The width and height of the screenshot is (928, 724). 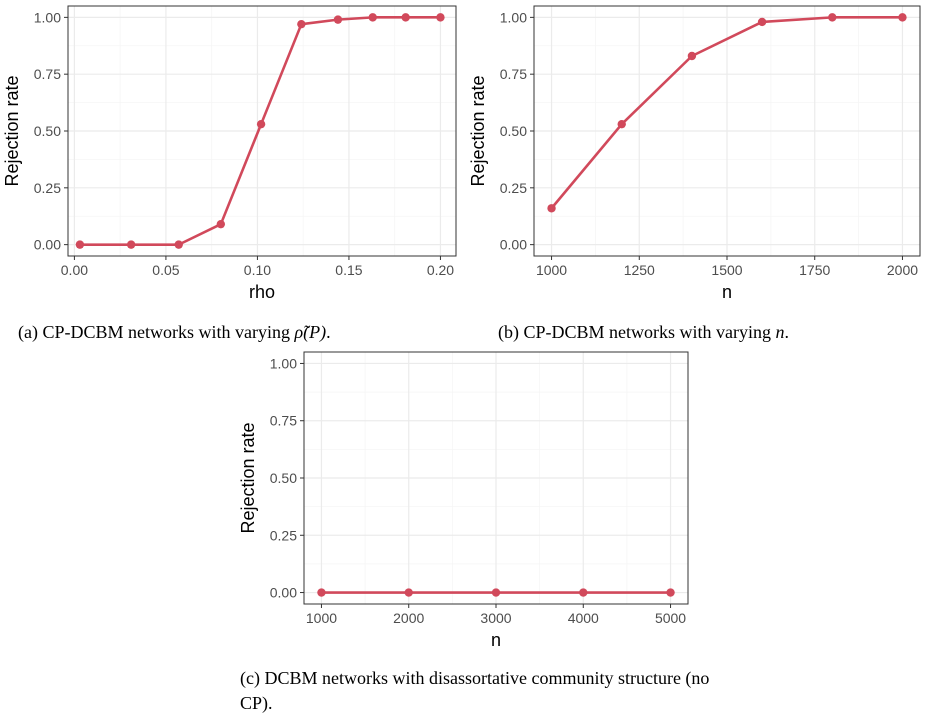 What do you see at coordinates (165, 270) in the screenshot?
I see `x-tick-label: 0.05` at bounding box center [165, 270].